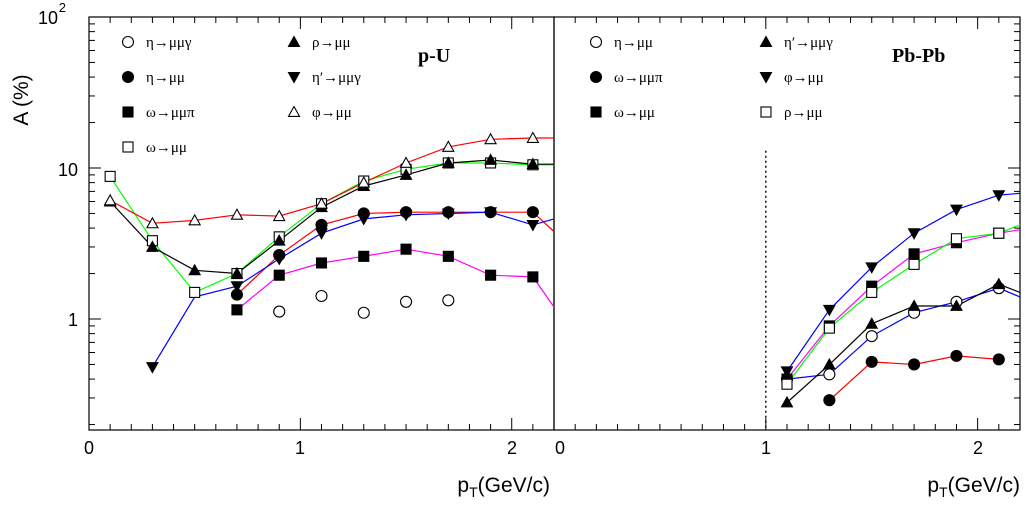 The height and width of the screenshot is (506, 1027). Describe the element at coordinates (512, 448) in the screenshot. I see `x-tick-left-2: 2` at that location.